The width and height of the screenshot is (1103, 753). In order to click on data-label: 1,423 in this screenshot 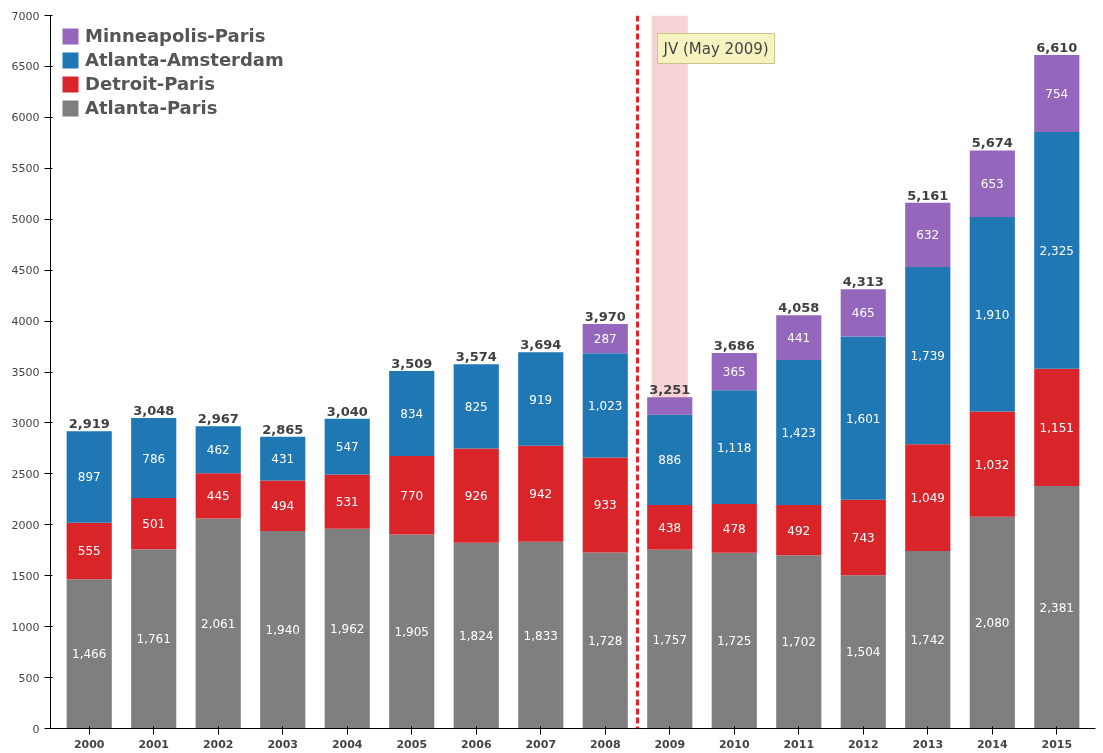, I will do `click(798, 433)`.